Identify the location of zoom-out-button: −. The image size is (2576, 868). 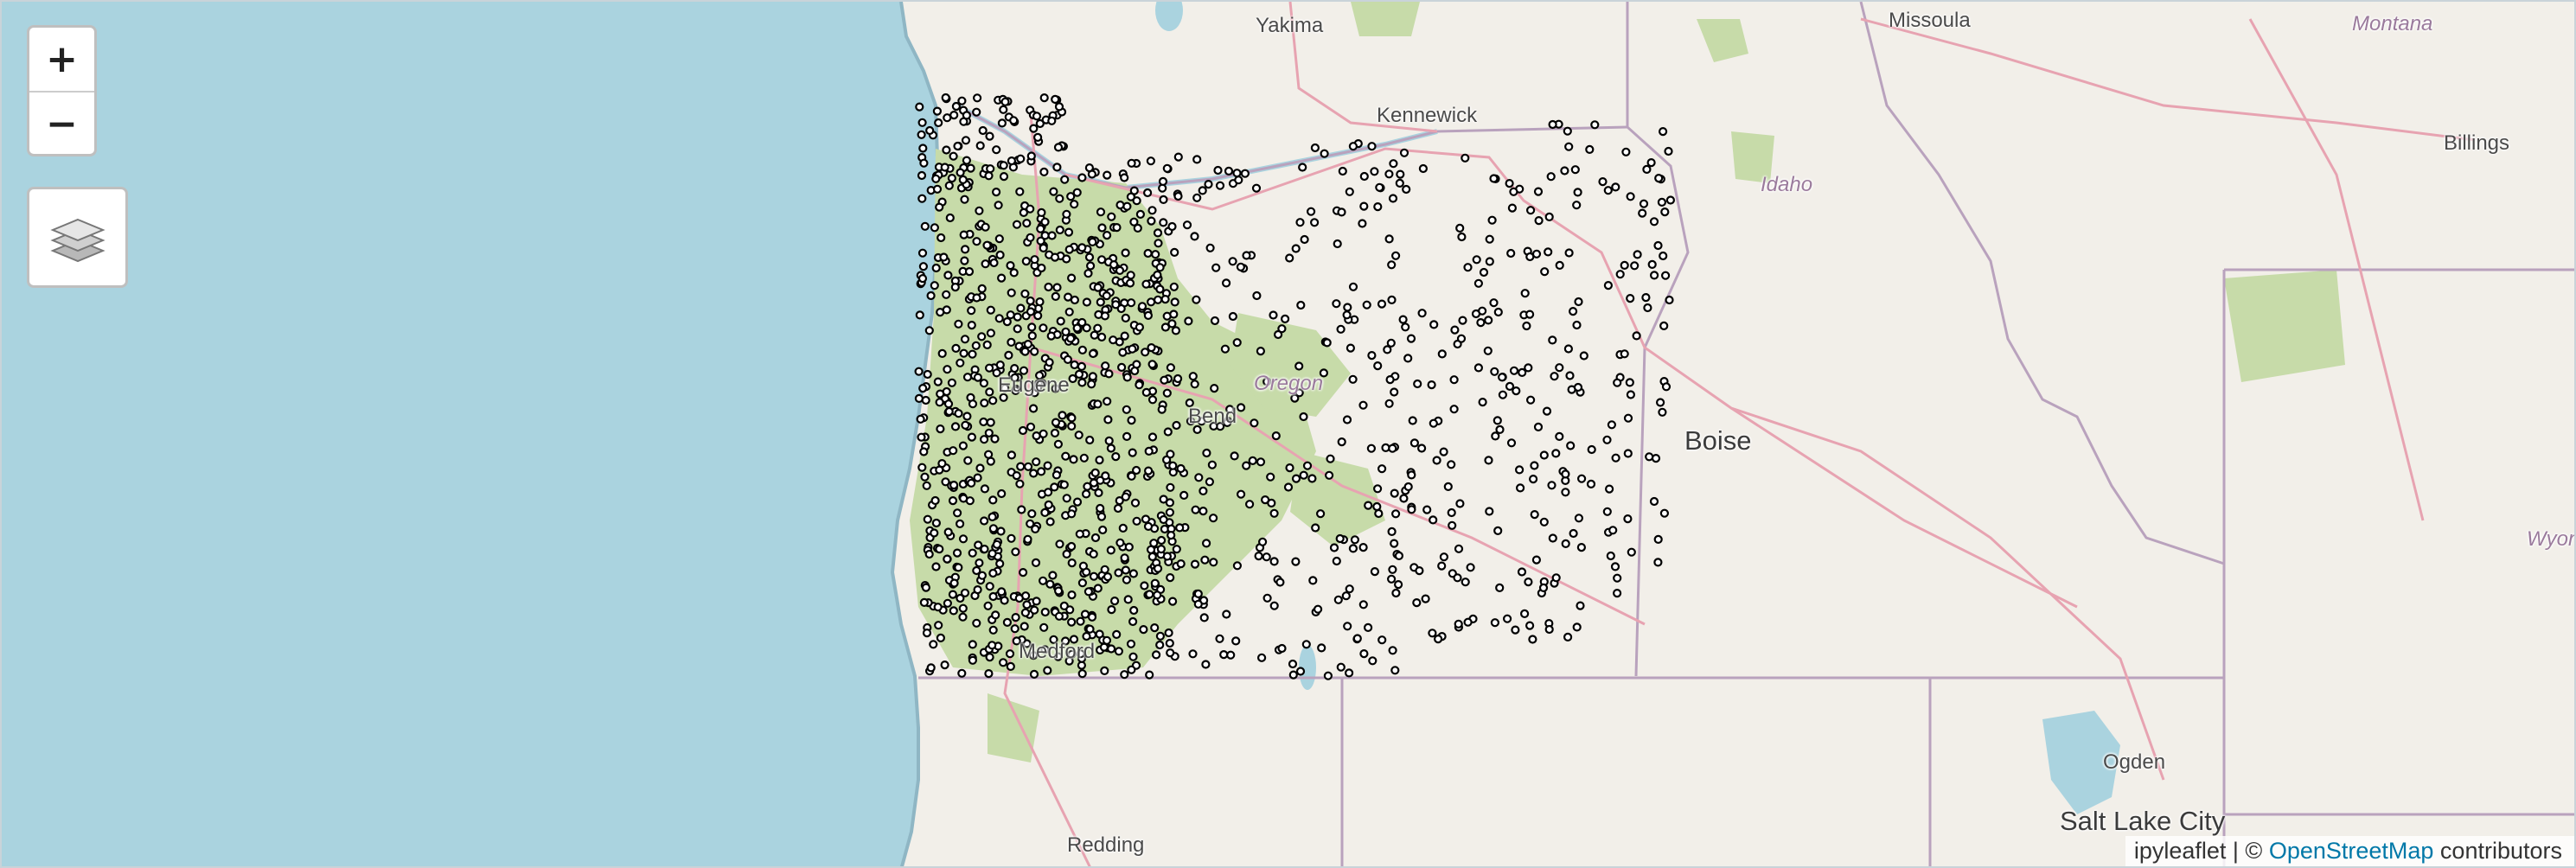
(62, 124).